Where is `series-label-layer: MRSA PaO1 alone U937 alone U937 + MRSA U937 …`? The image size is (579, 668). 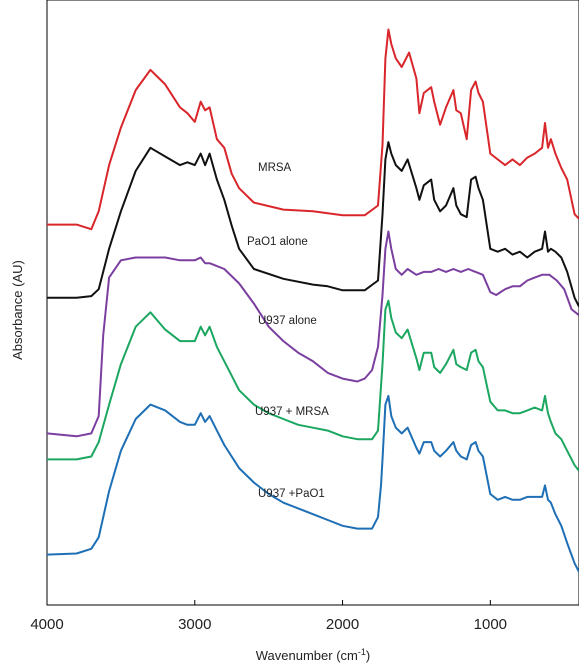 series-label-layer: MRSA PaO1 alone U937 alone U937 + MRSA U937 … is located at coordinates (288, 331).